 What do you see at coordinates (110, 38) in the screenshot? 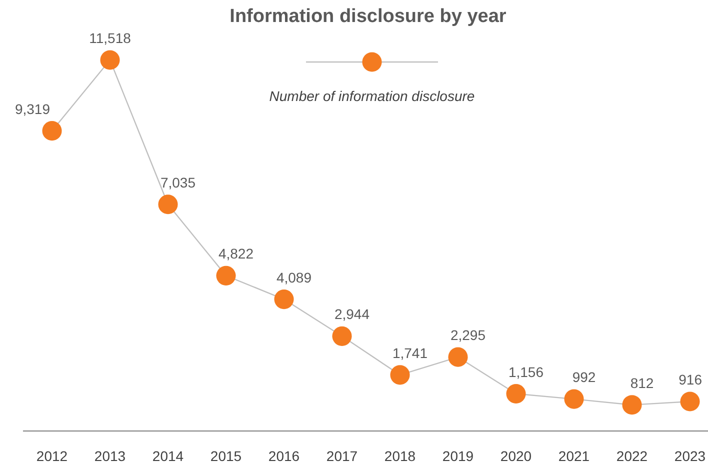
I see `data-label: 11,518` at bounding box center [110, 38].